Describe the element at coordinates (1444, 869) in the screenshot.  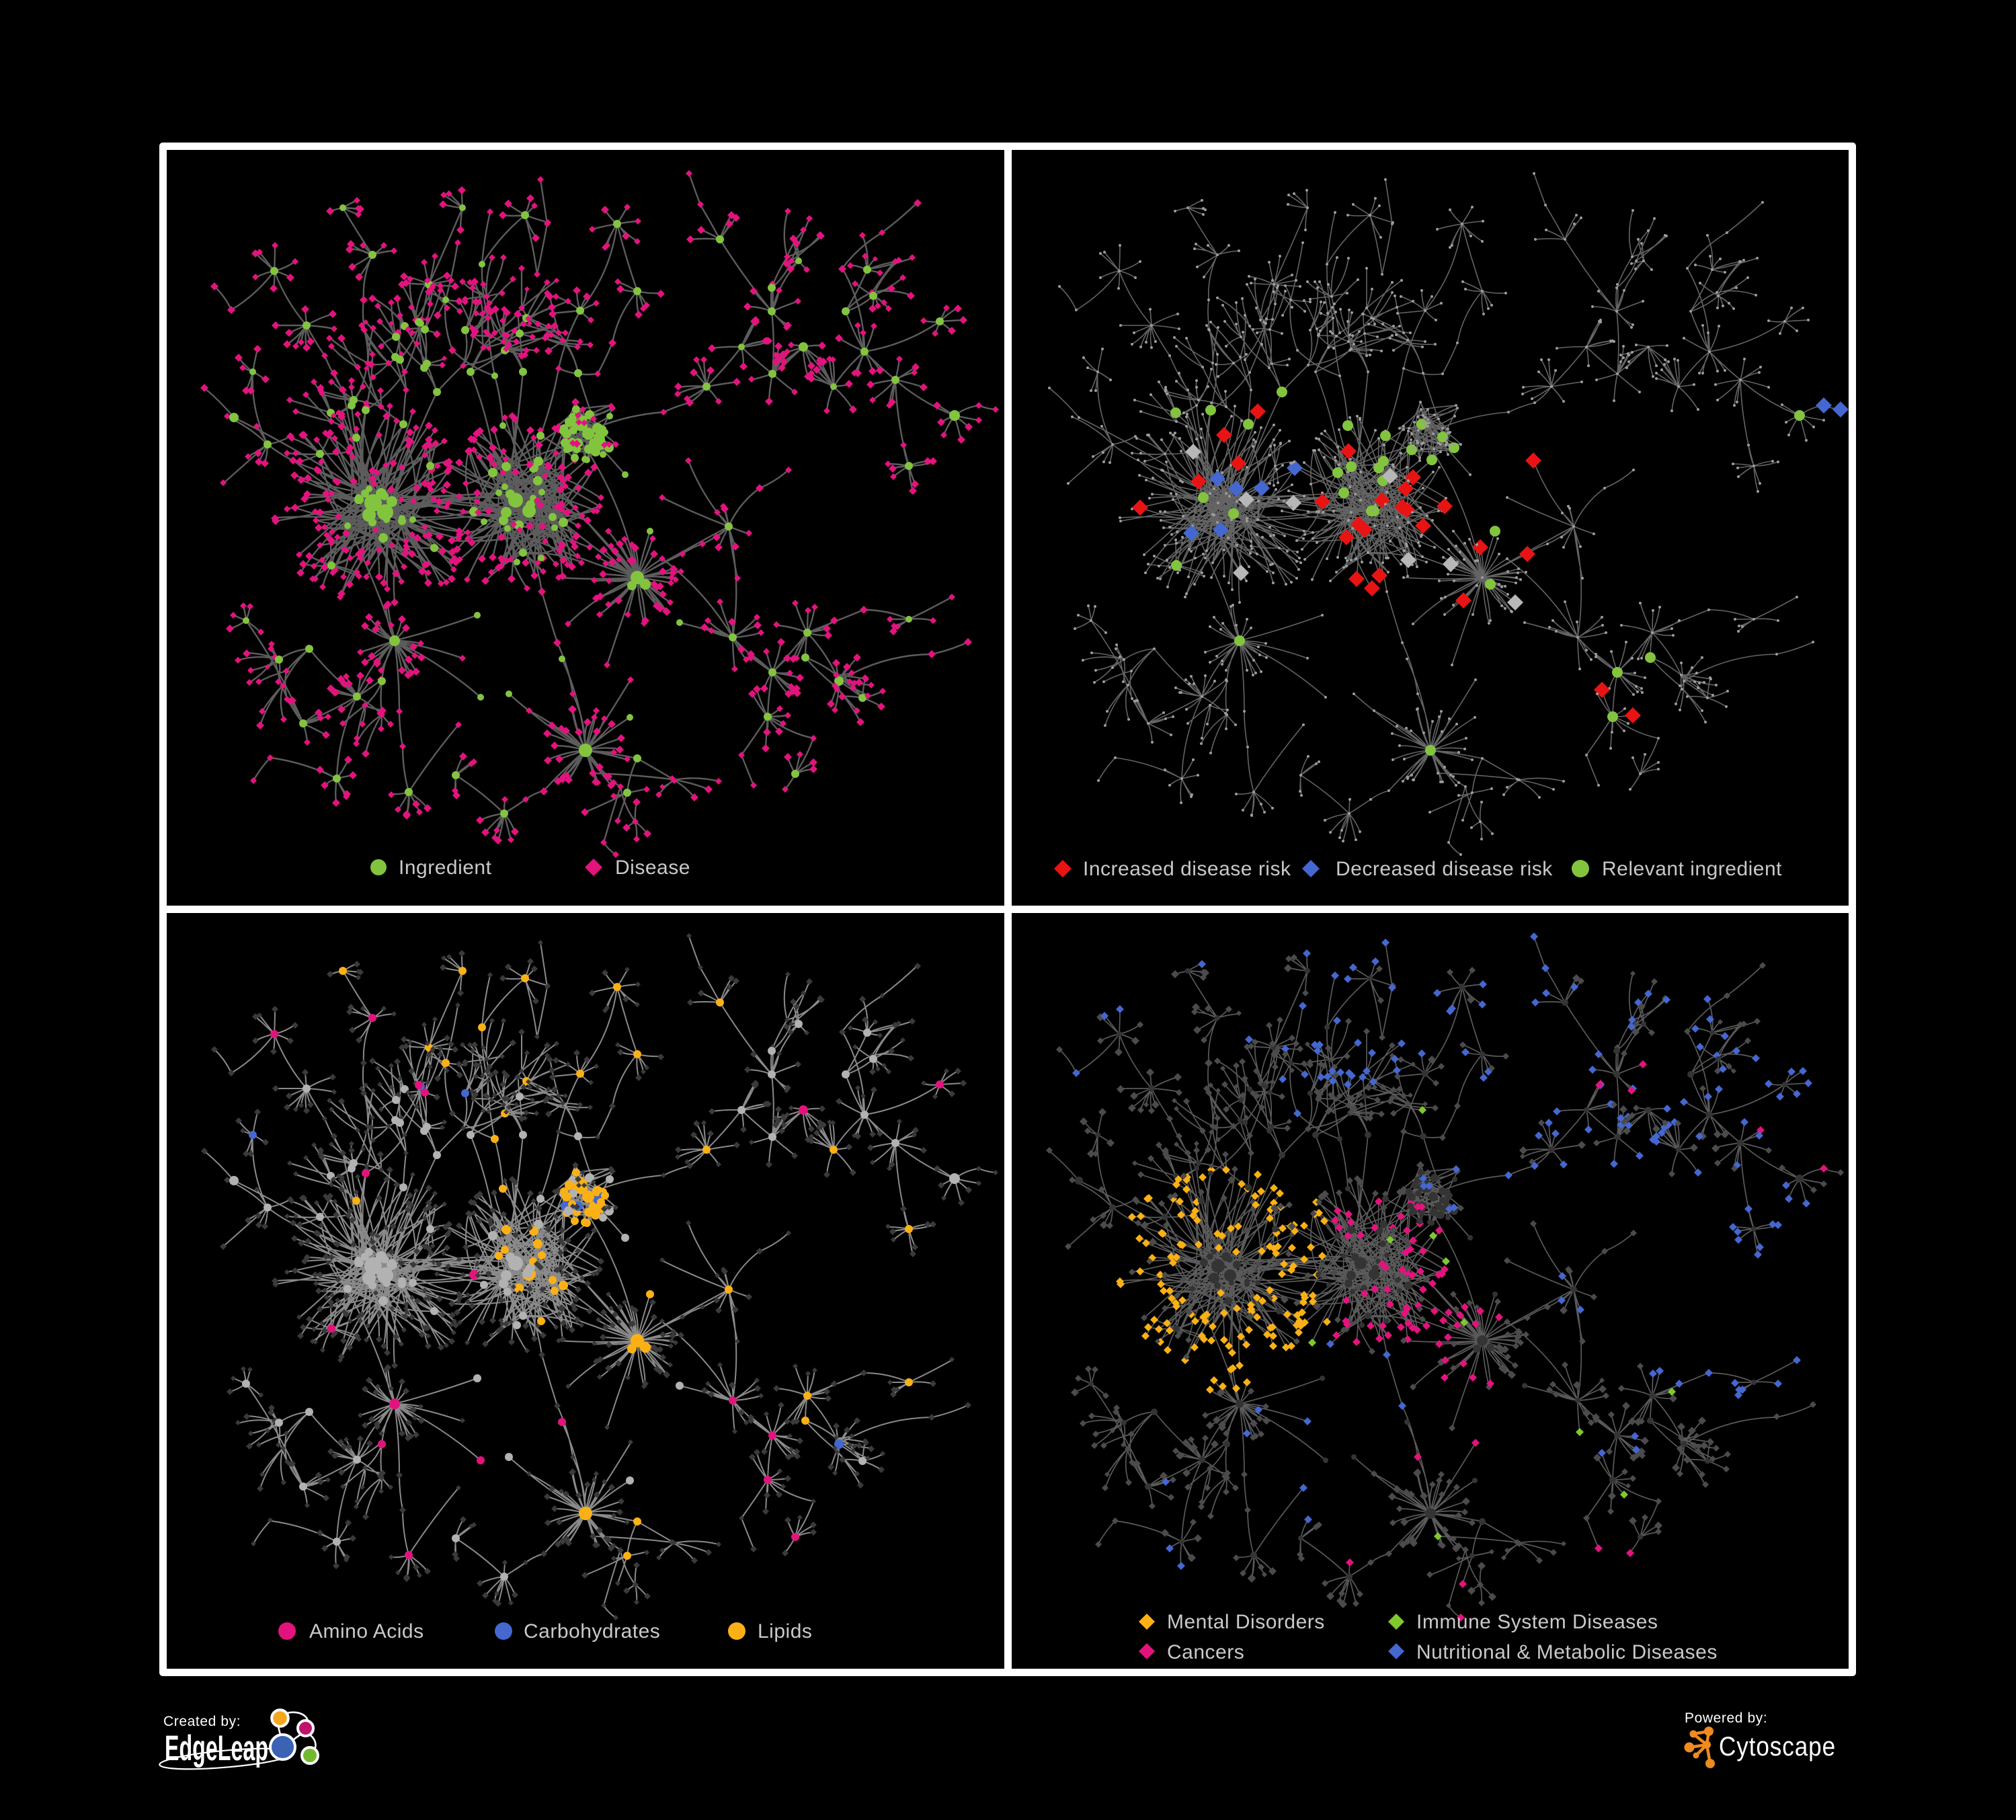
I see `svg-text: Decreased disease risk` at that location.